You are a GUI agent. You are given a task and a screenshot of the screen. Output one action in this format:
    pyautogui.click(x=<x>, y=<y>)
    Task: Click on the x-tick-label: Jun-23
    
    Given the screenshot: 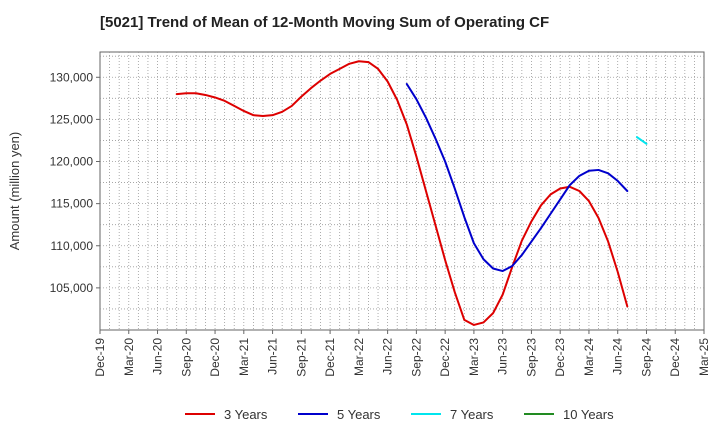 What is the action you would take?
    pyautogui.click(x=503, y=356)
    